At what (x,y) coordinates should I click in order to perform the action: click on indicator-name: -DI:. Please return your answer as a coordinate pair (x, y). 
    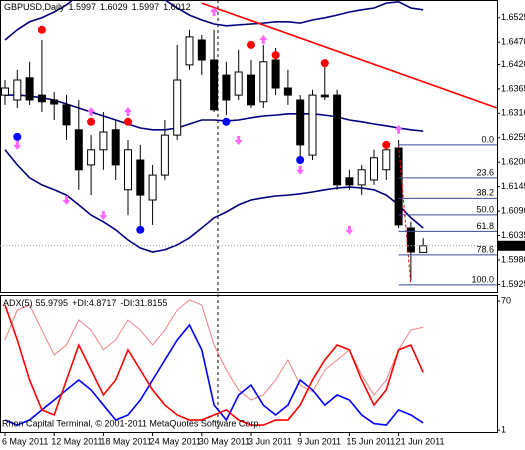
    Looking at the image, I should click on (127, 303).